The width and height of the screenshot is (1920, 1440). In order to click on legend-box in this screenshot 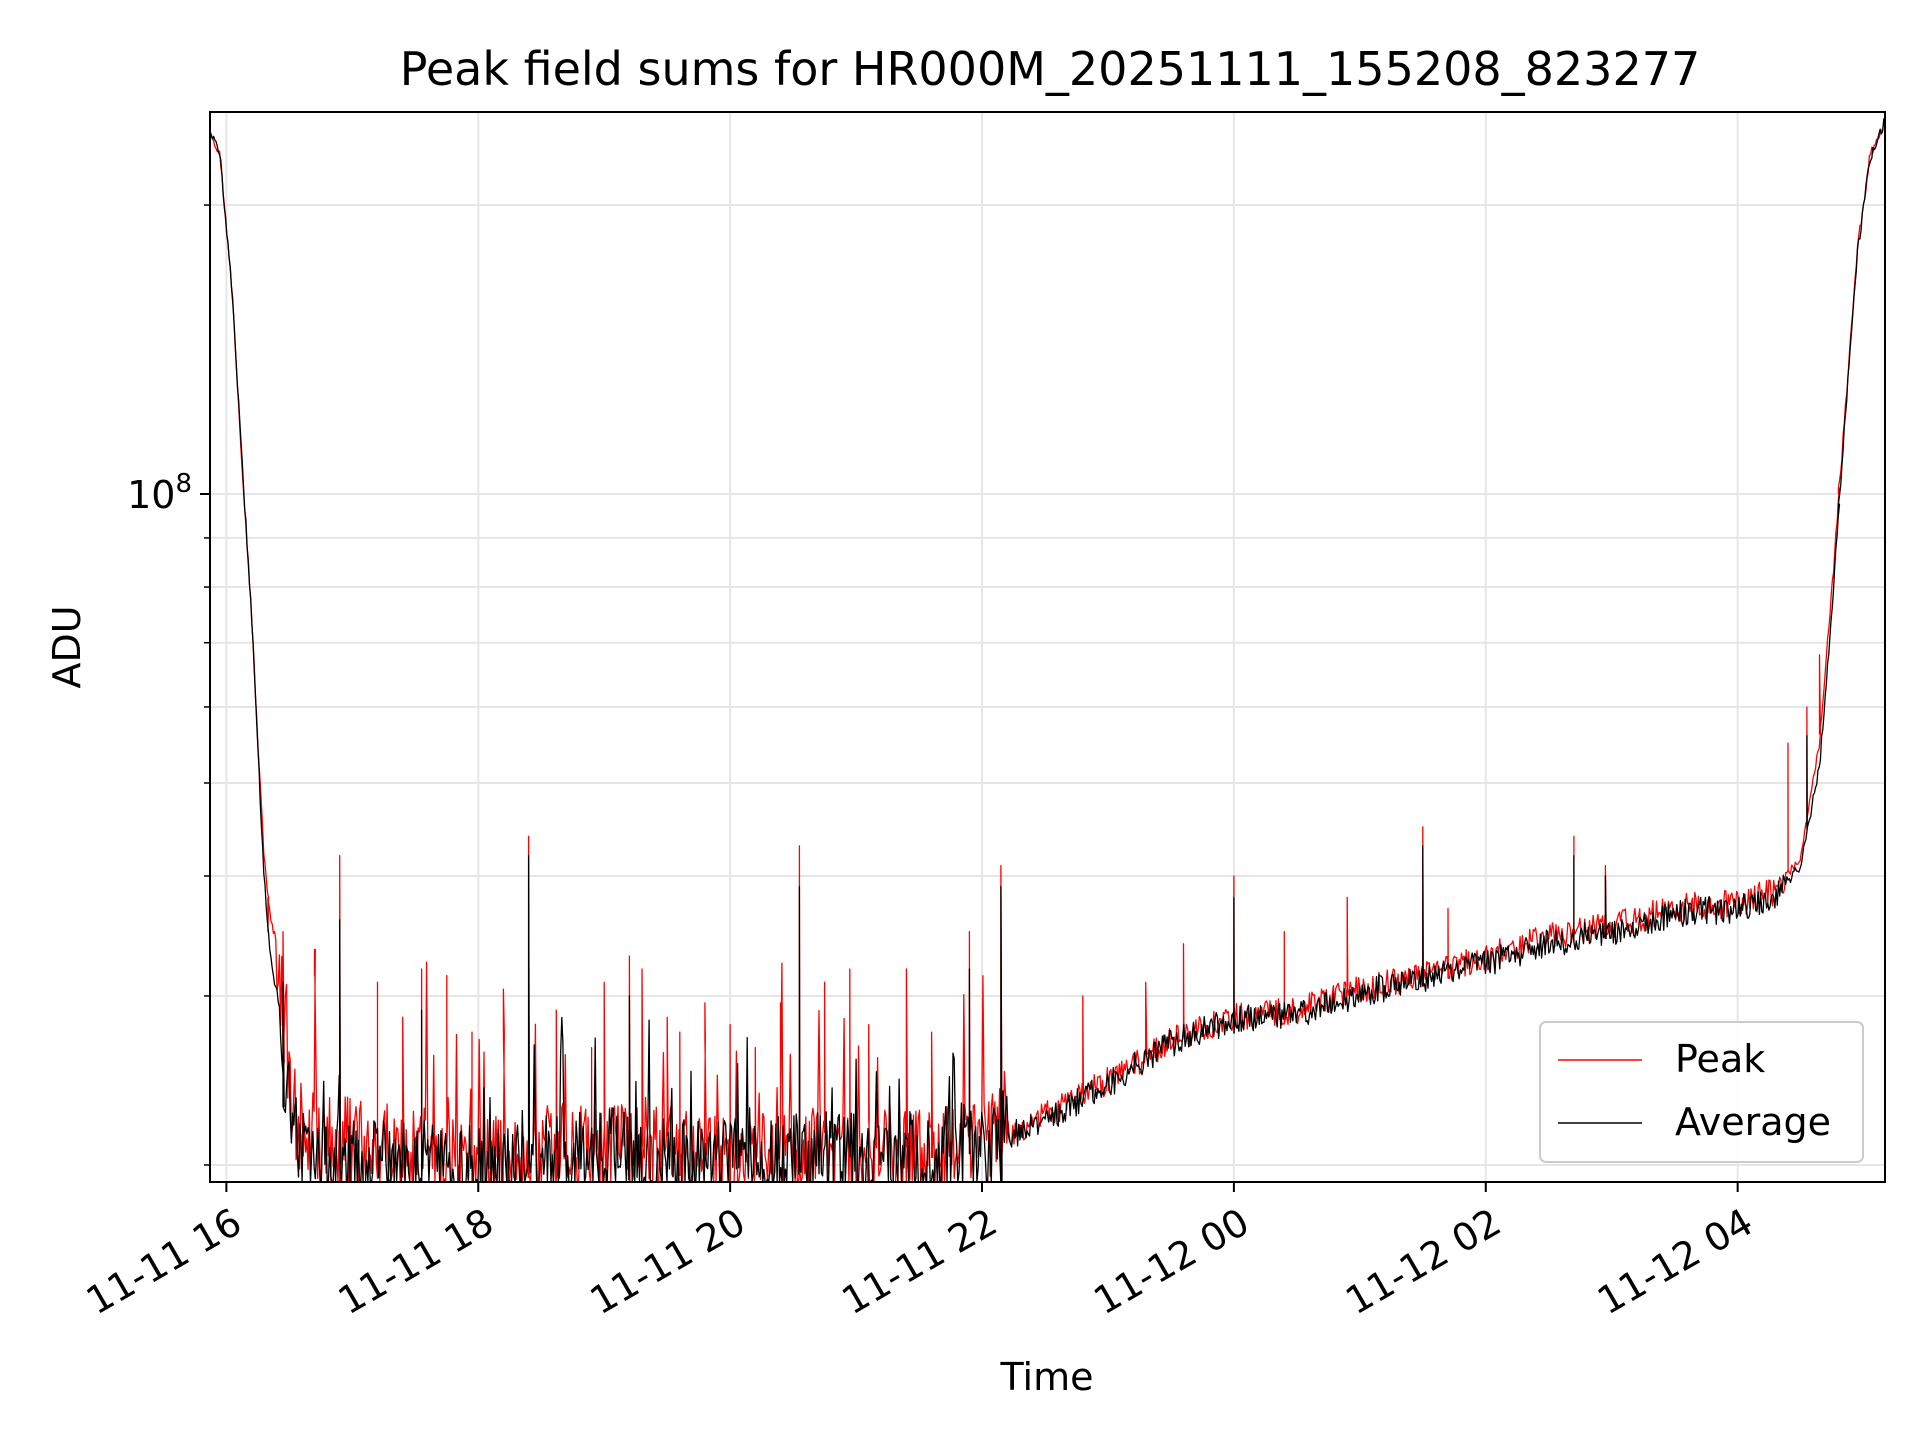, I will do `click(1701, 1092)`.